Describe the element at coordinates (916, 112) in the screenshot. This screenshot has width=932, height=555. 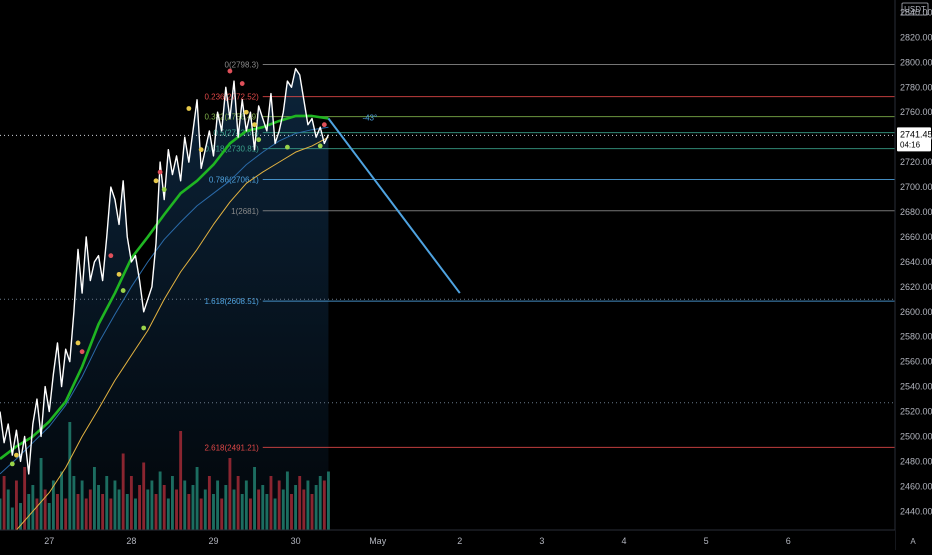
I see `price-tick-label: 2760.00` at that location.